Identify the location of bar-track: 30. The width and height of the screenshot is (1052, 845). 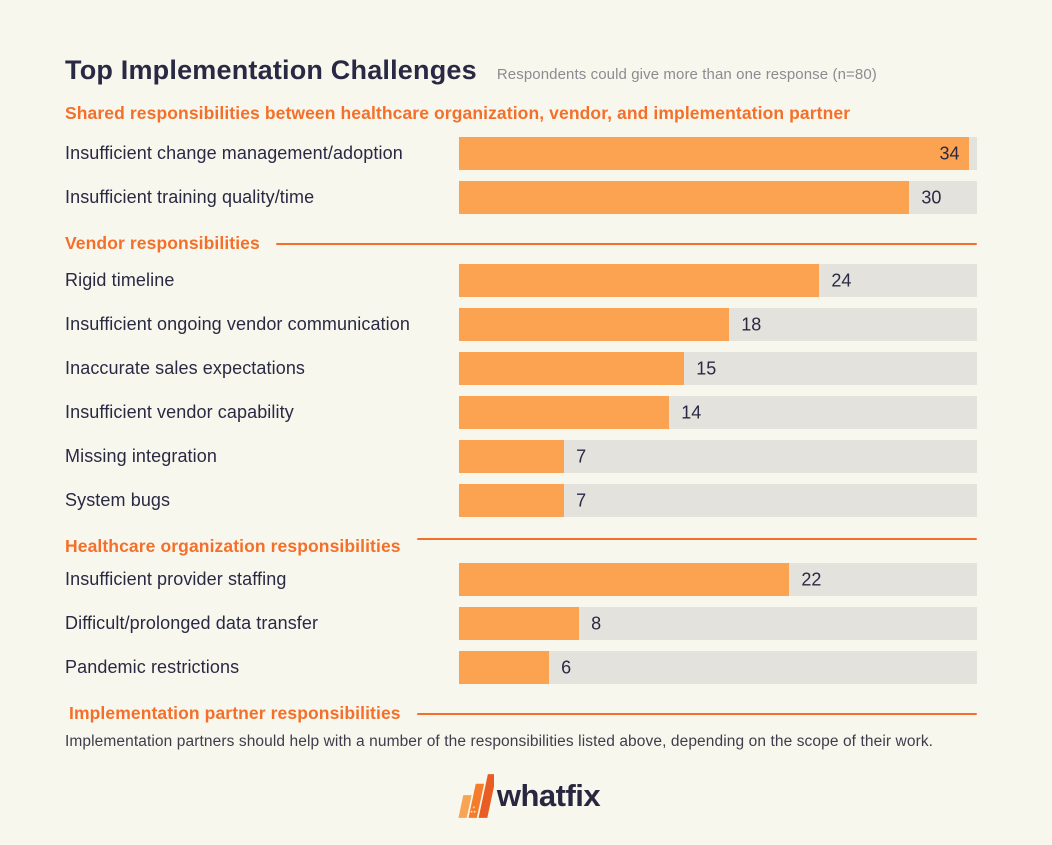
(718, 197).